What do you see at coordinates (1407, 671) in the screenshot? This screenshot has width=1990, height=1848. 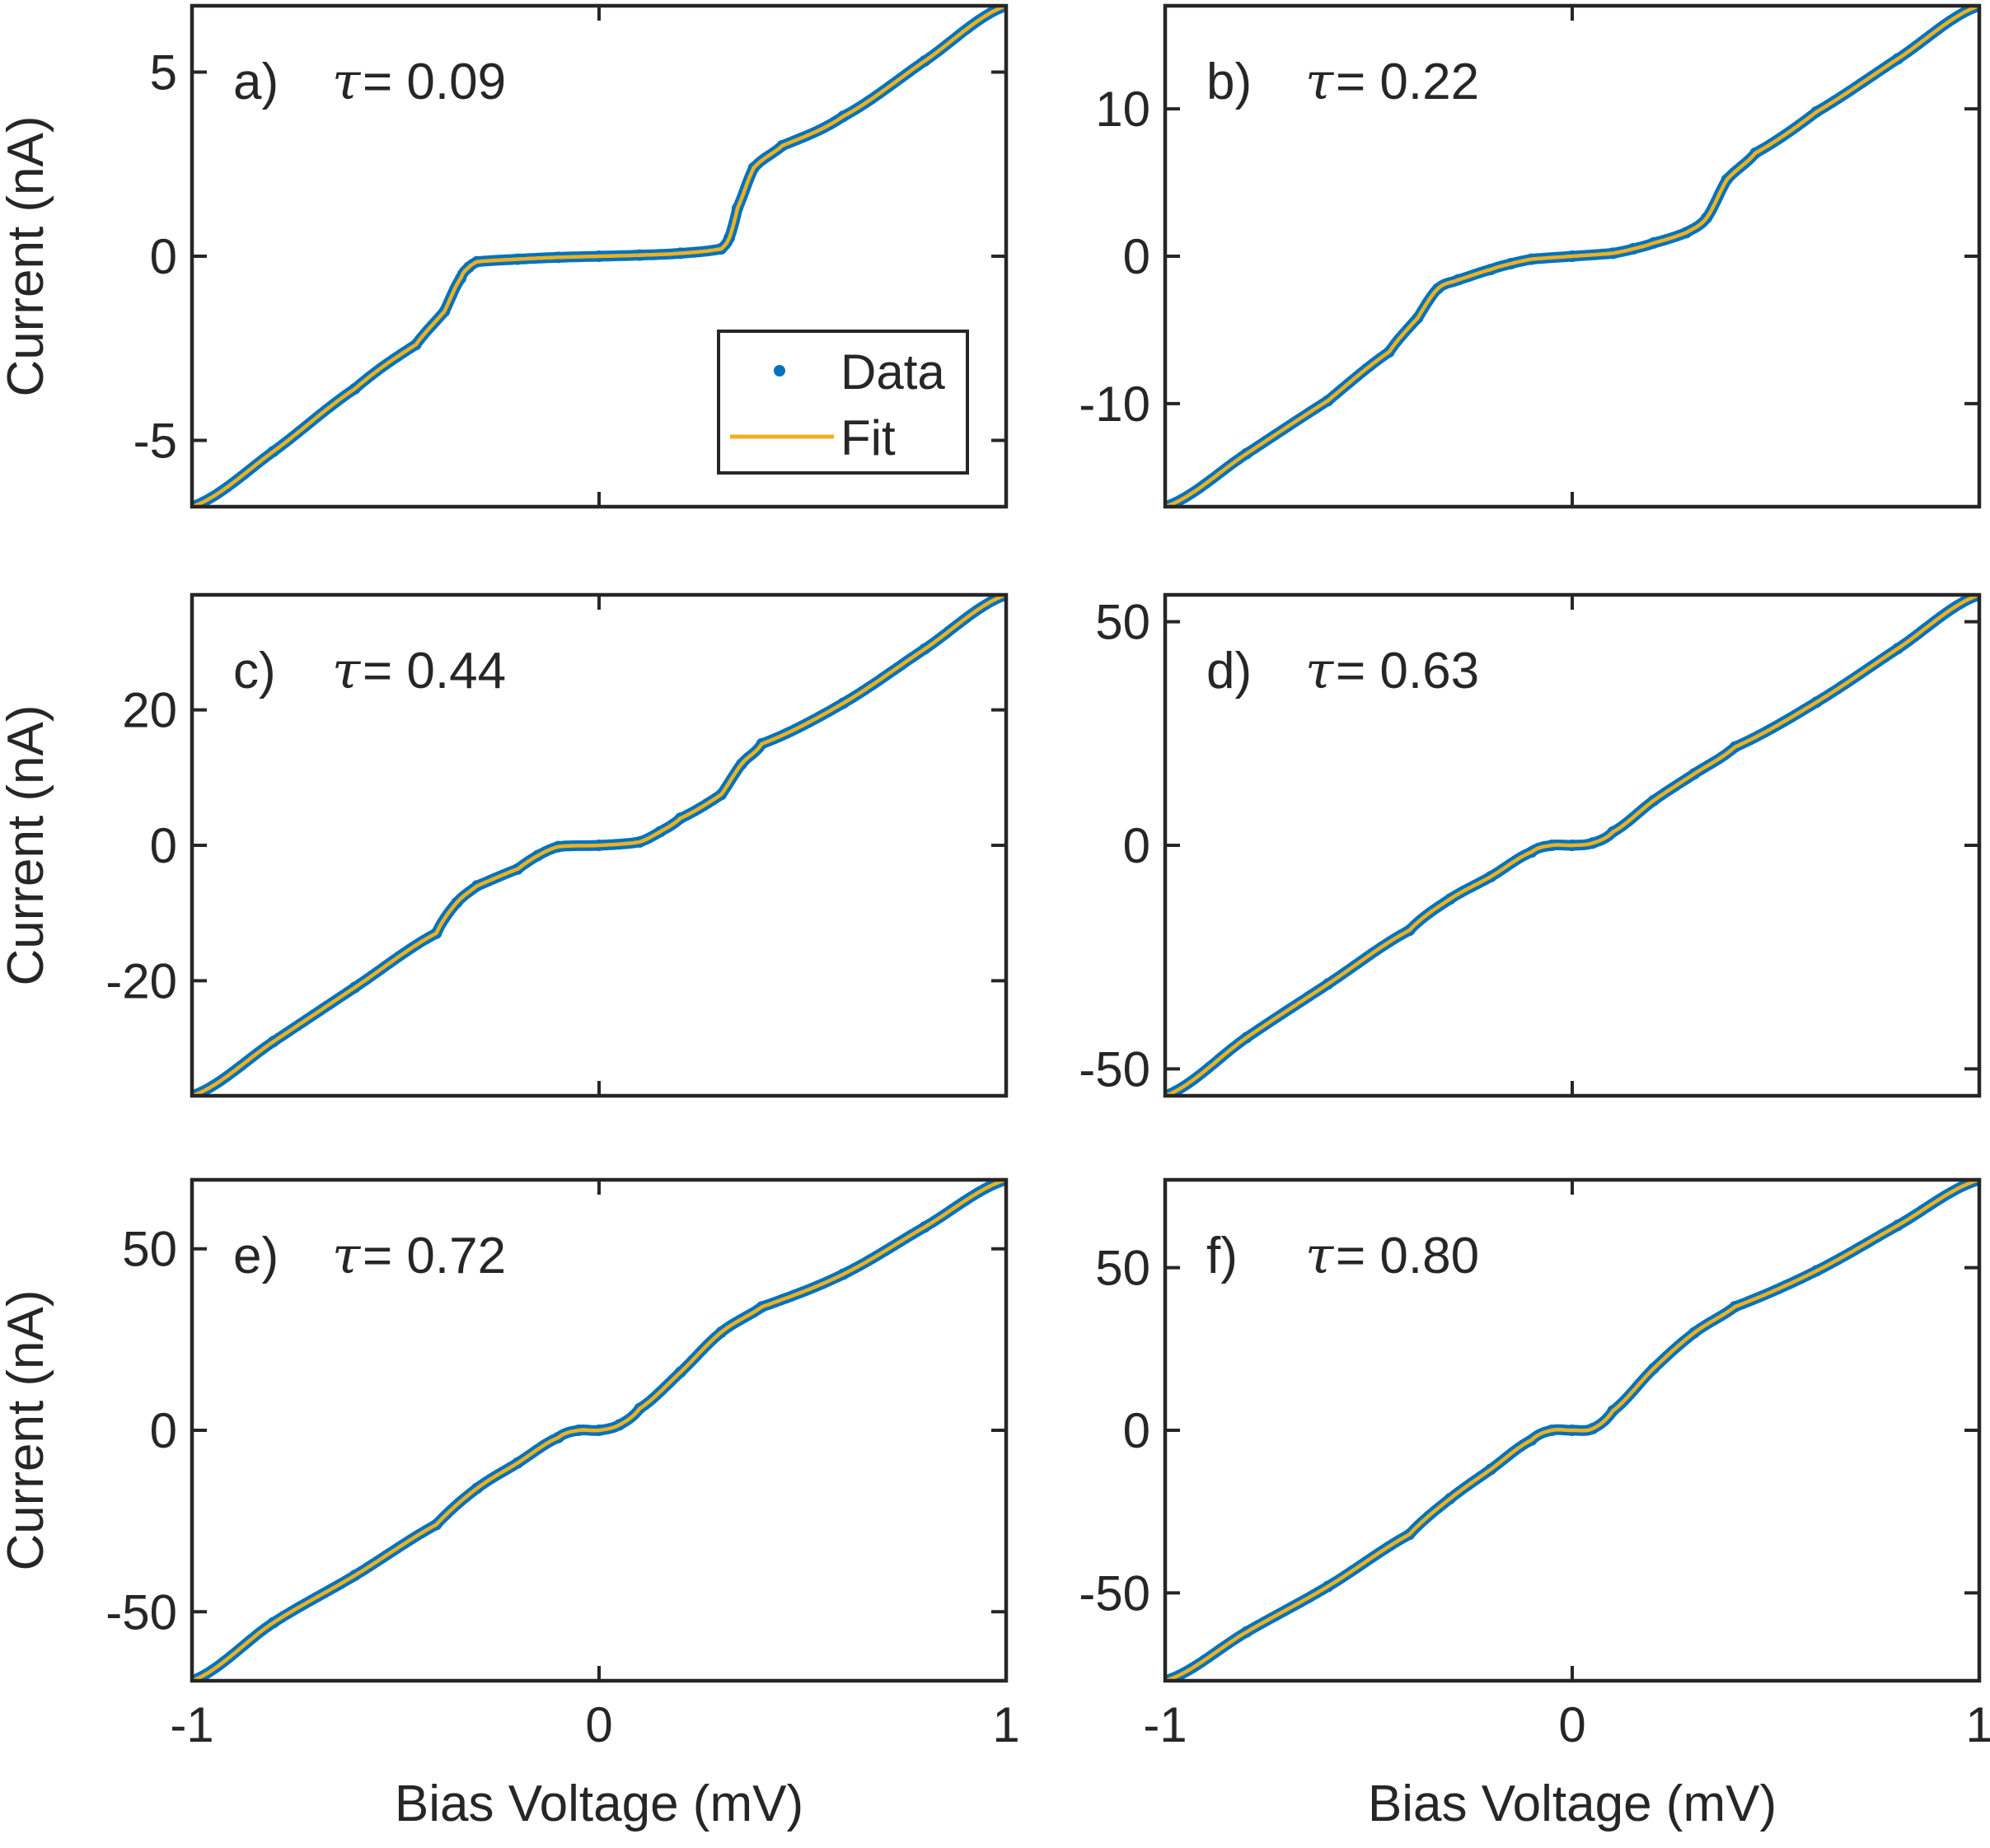 I see `tau-value: = 0.63` at bounding box center [1407, 671].